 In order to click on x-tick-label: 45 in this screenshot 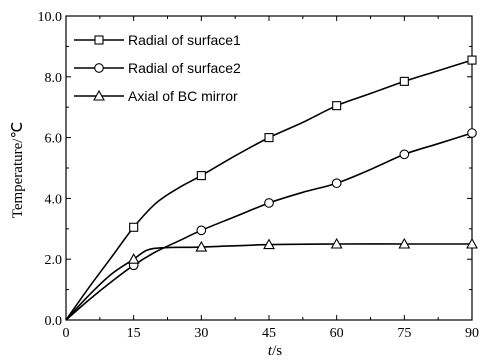, I will do `click(269, 333)`.